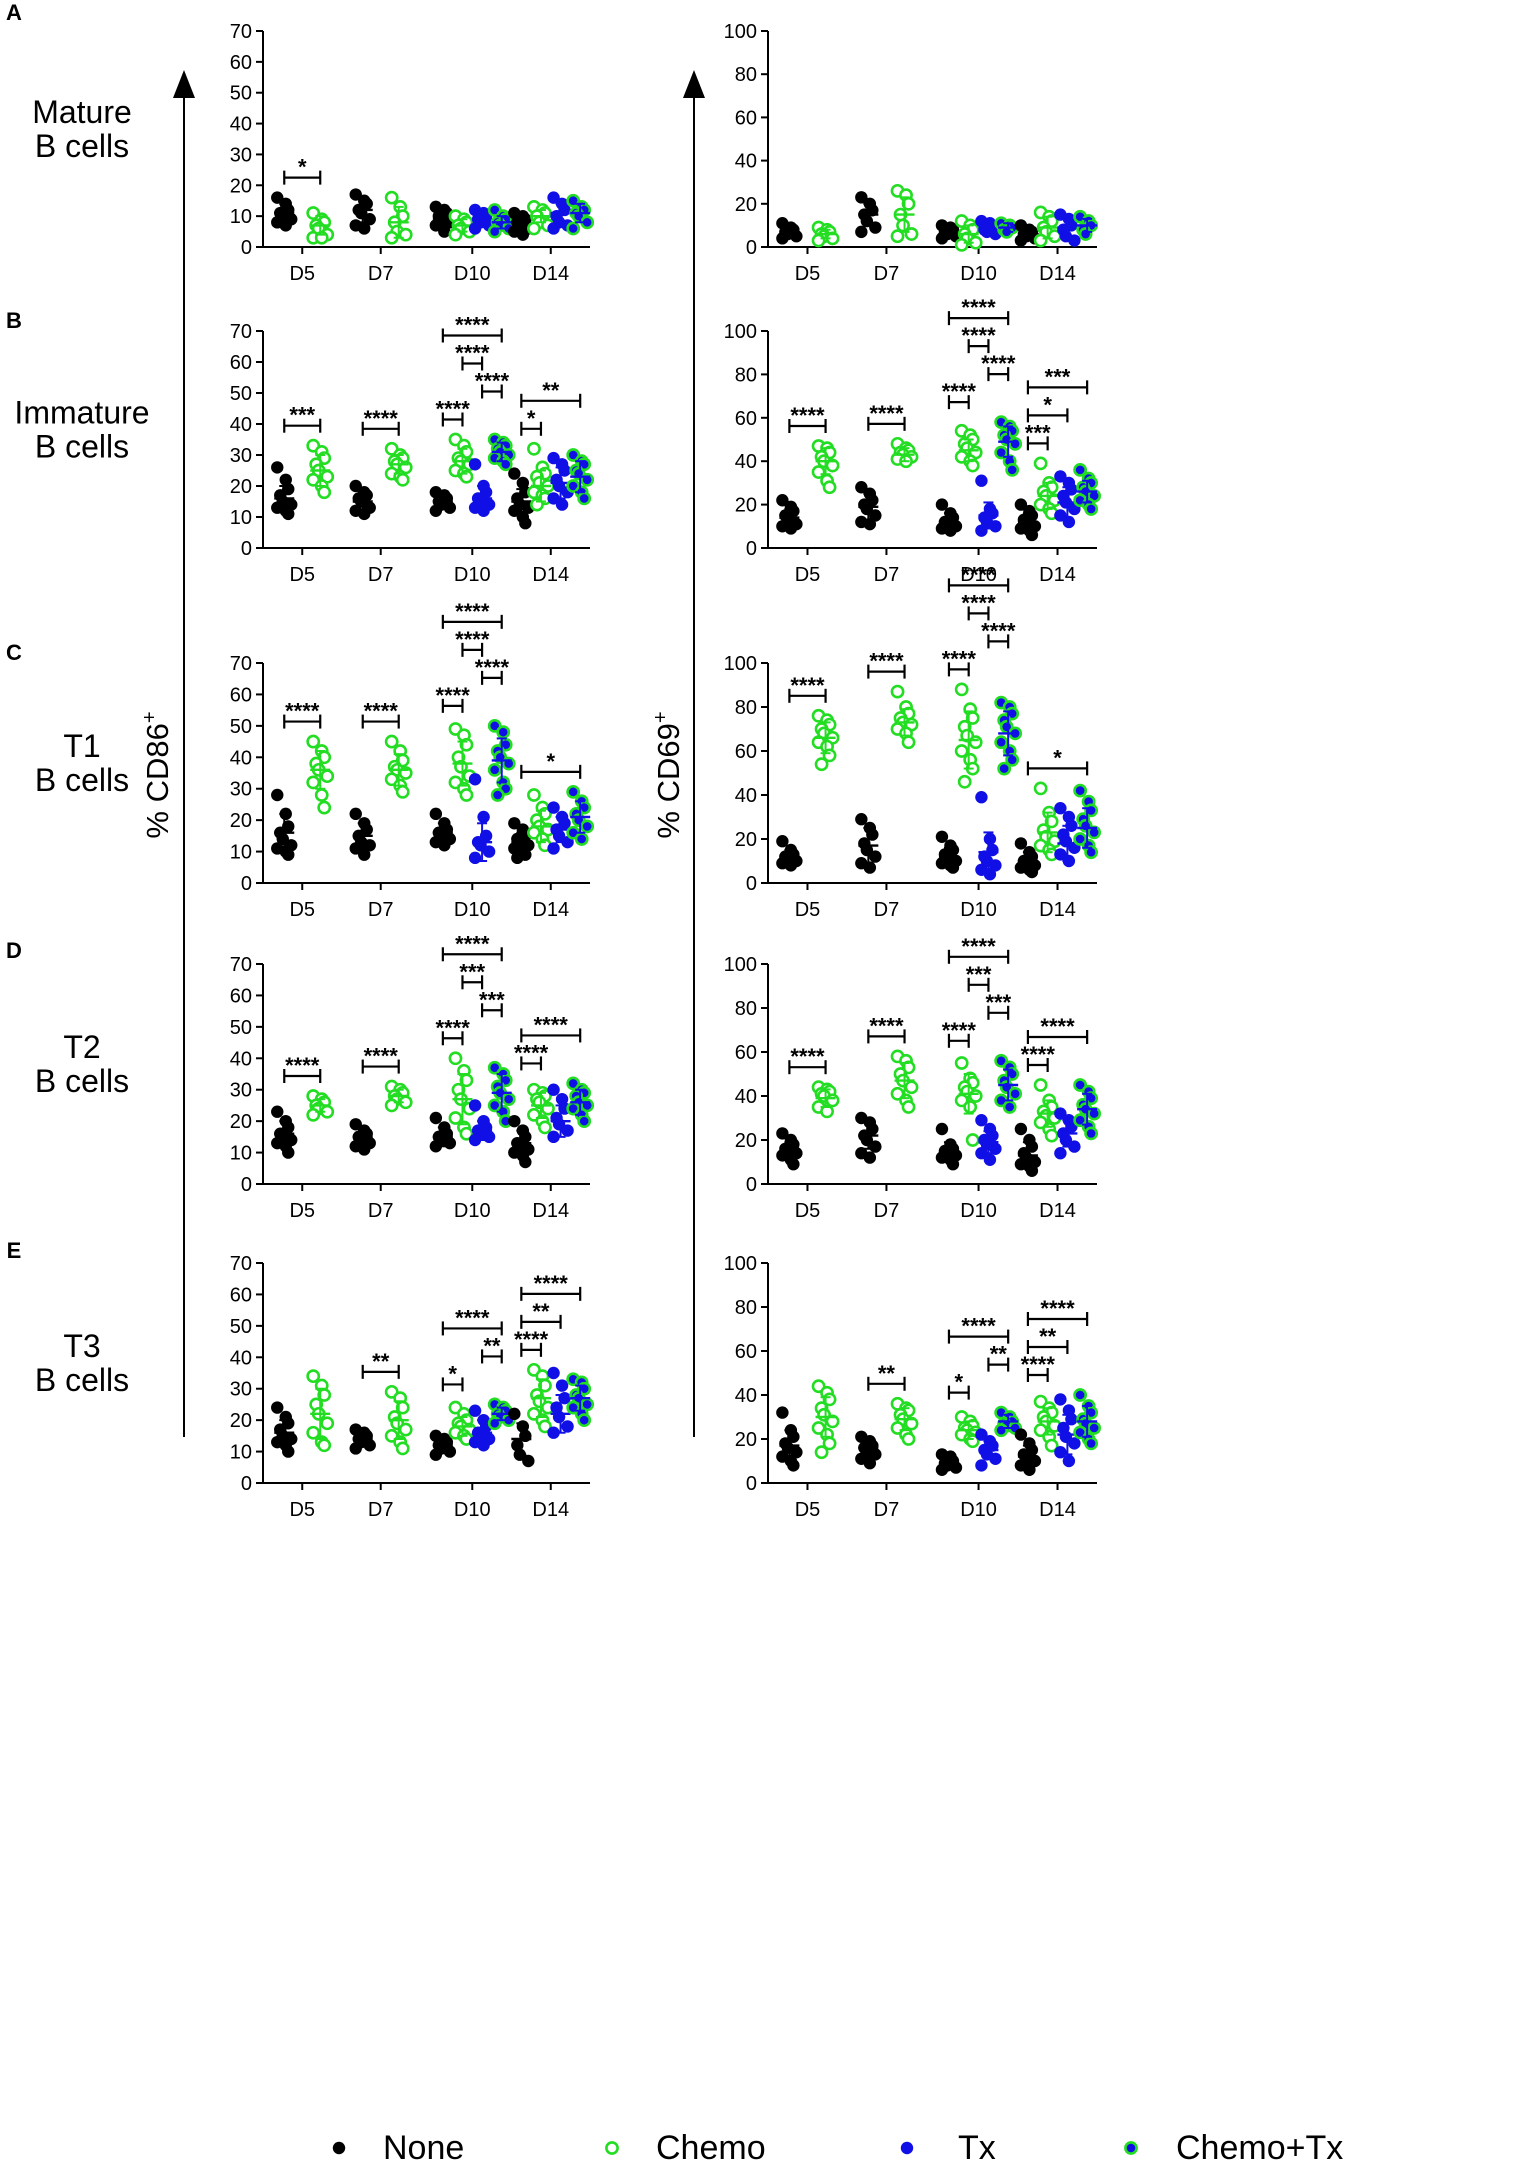 Image resolution: width=1537 pixels, height=2172 pixels. Describe the element at coordinates (551, 390) in the screenshot. I see `significance-label: **` at that location.